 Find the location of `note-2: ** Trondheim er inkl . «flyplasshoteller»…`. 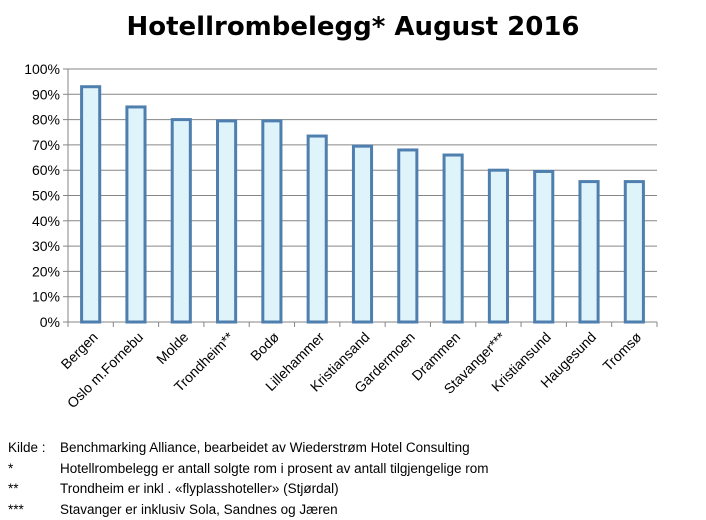

note-2: ** Trondheim er inkl . «flyplasshoteller»… is located at coordinates (353, 489).